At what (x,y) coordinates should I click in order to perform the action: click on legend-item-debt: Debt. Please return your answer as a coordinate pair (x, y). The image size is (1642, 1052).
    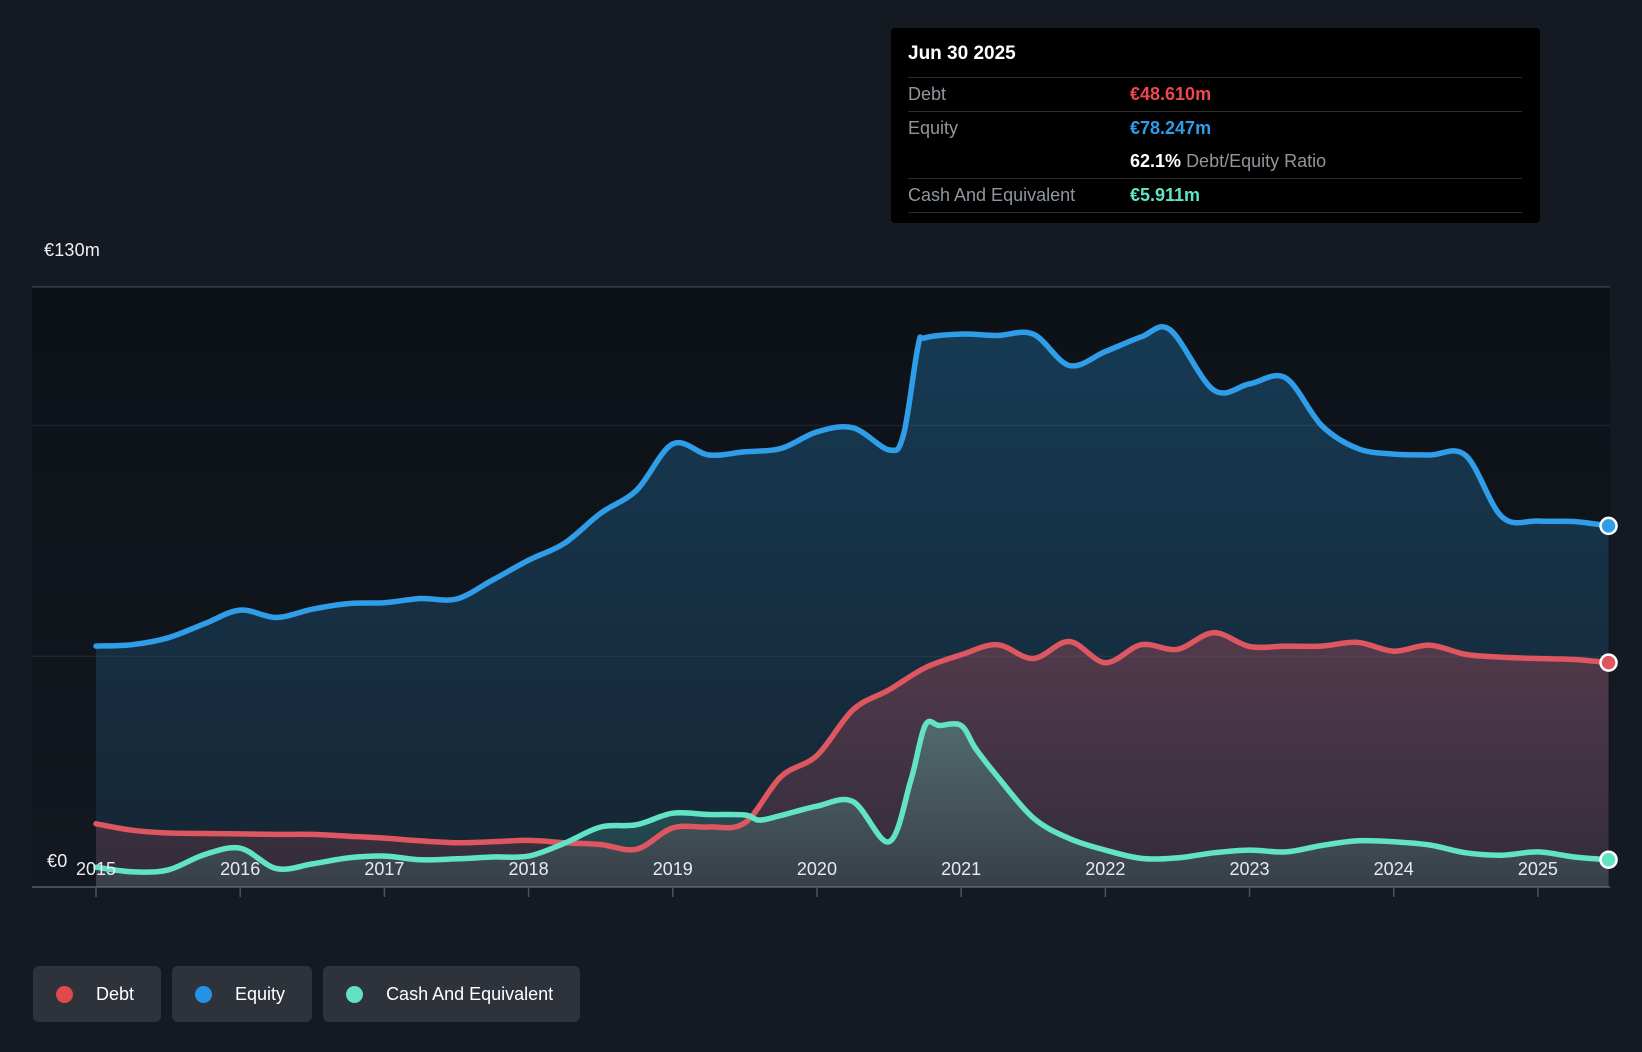
    Looking at the image, I should click on (97, 994).